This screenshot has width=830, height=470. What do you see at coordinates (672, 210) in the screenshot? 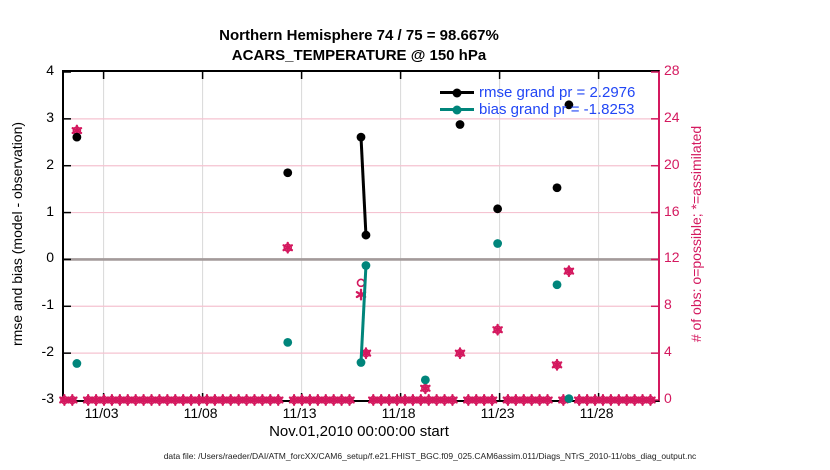
I see `right-axis-tick-label: 16` at bounding box center [672, 210].